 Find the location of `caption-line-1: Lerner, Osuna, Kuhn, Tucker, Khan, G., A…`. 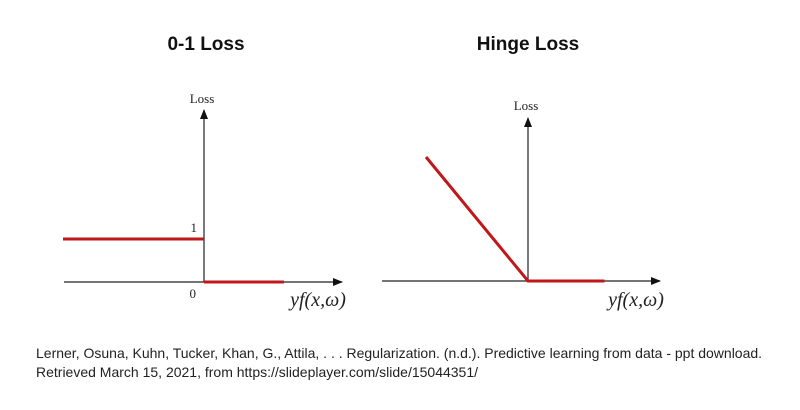

caption-line-1: Lerner, Osuna, Kuhn, Tucker, Khan, G., A… is located at coordinates (399, 353).